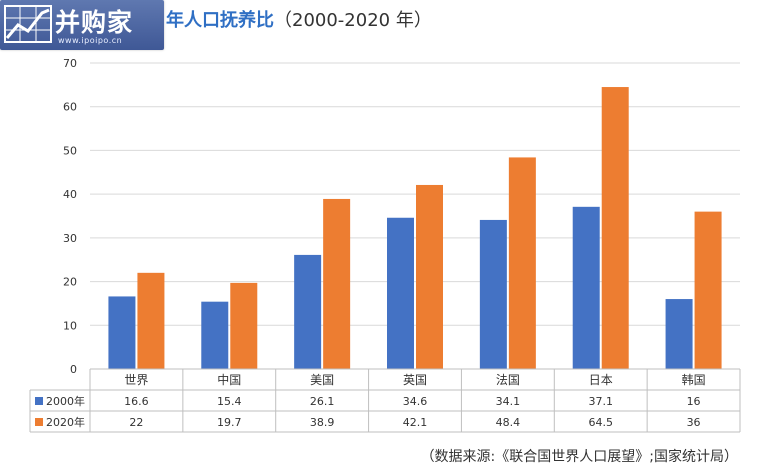 The image size is (766, 476). Describe the element at coordinates (322, 380) in the screenshot. I see `x-category-label: 美国` at that location.